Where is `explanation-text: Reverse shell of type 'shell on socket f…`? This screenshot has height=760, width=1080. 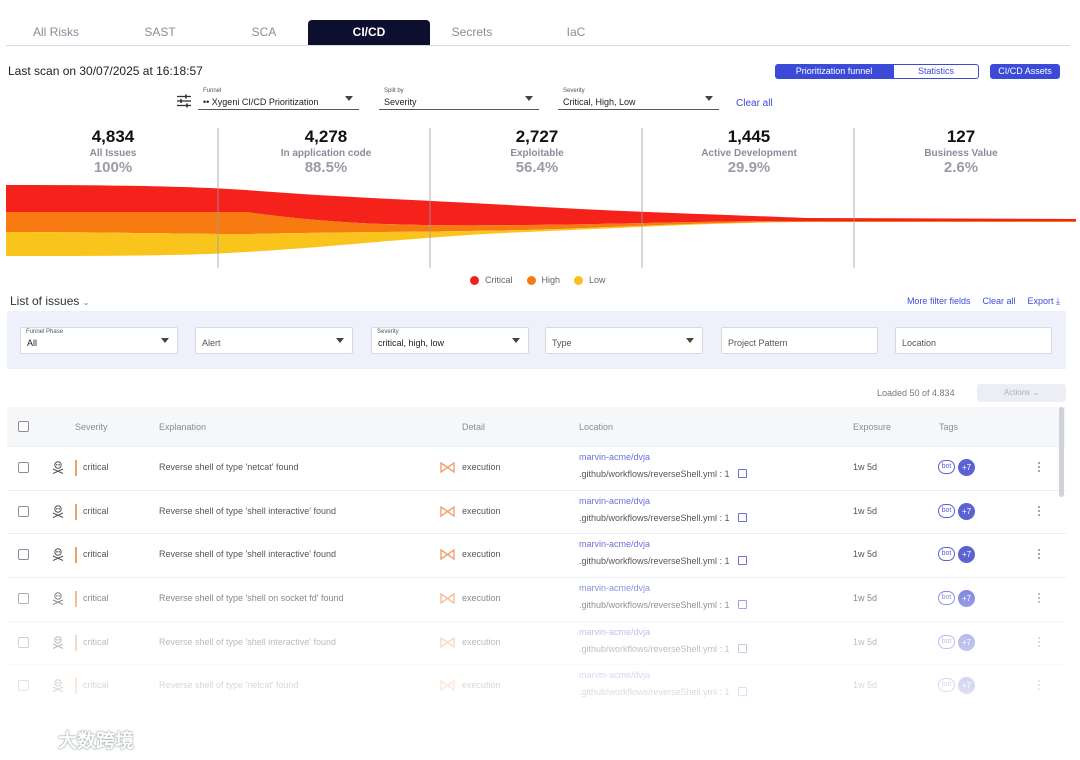 explanation-text: Reverse shell of type 'shell on socket f… is located at coordinates (251, 598).